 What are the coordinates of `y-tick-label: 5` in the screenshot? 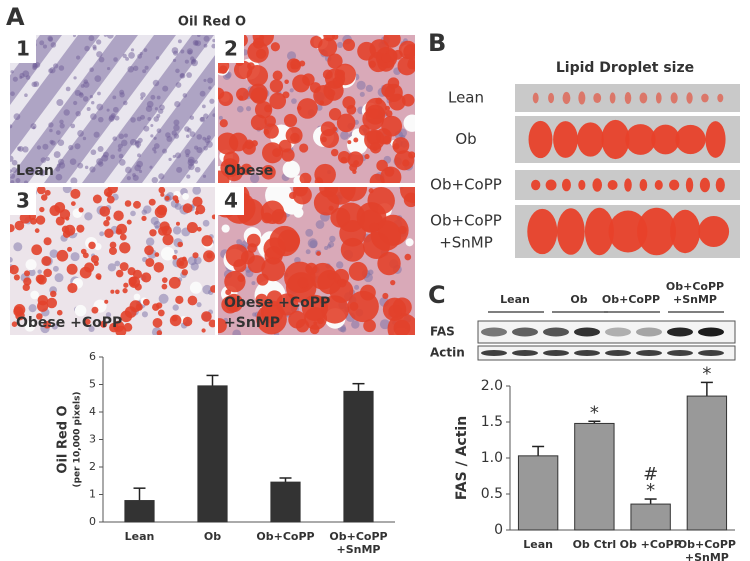 It's located at (92, 384).